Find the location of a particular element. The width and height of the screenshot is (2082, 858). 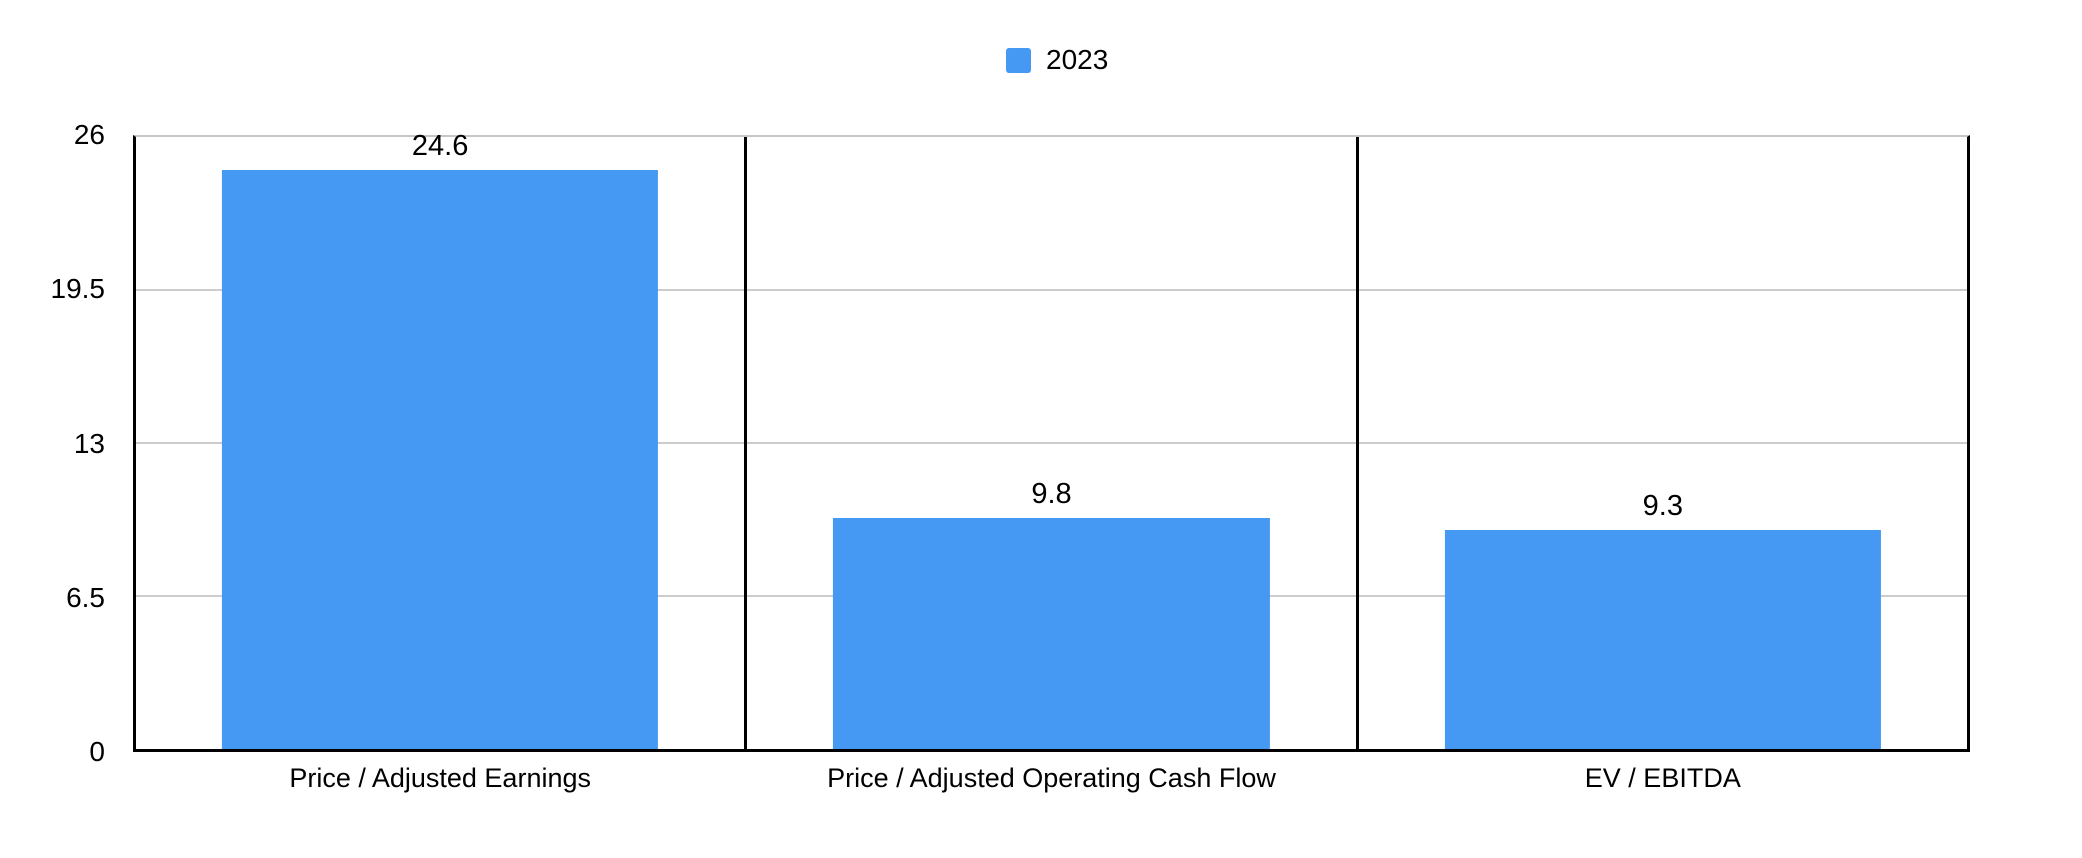

y-tick-label-26: 26 is located at coordinates (89, 134).